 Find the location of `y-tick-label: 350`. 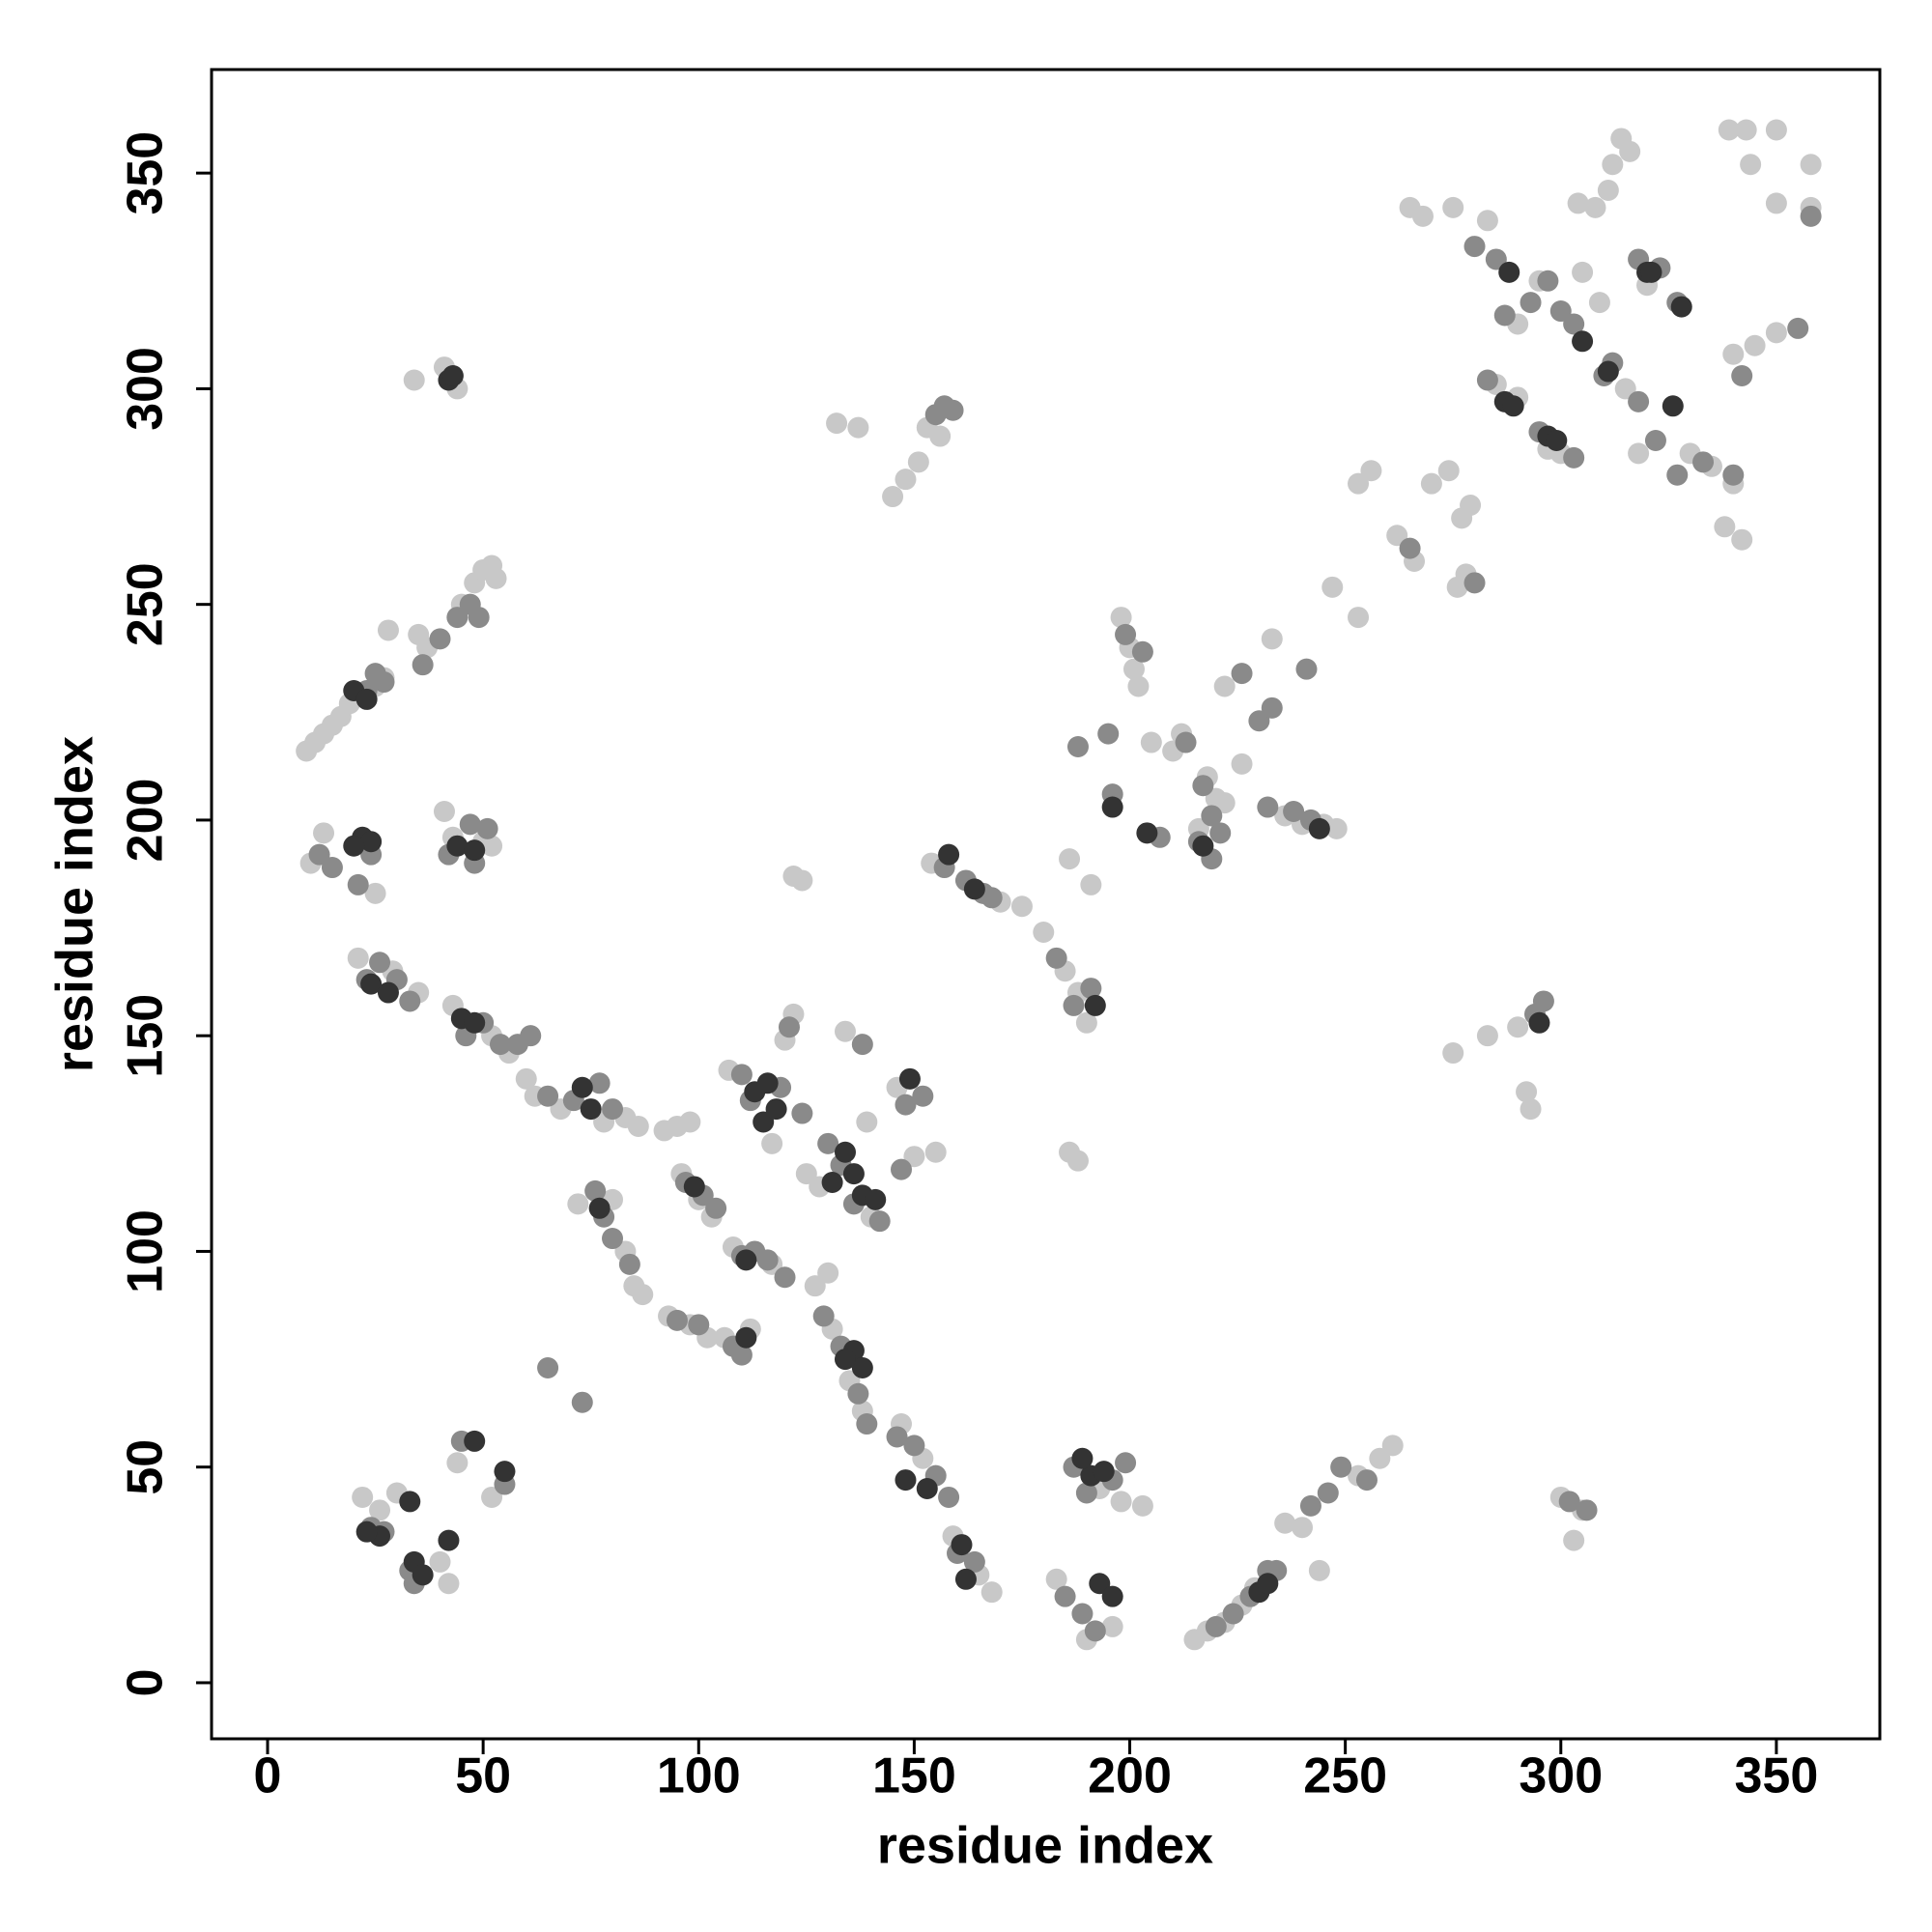

y-tick-label: 350 is located at coordinates (146, 173).